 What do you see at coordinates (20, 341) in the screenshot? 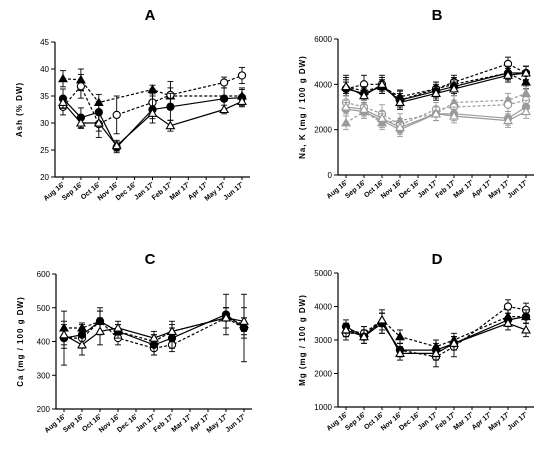
I see `panel-c-y-axis-title: Ca (mg / 100 g DW)` at bounding box center [20, 341].